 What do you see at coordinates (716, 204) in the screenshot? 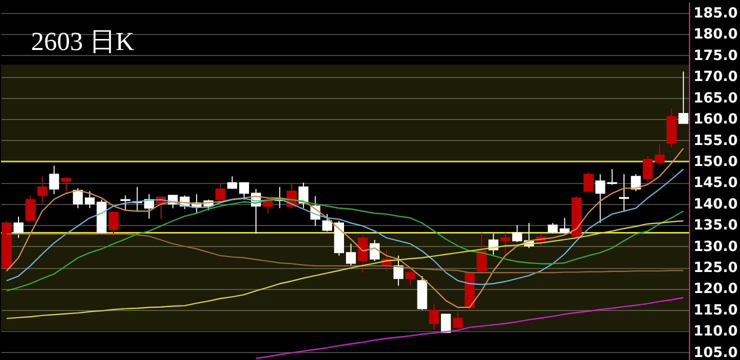
I see `y-tick-label: 140.0` at bounding box center [716, 204].